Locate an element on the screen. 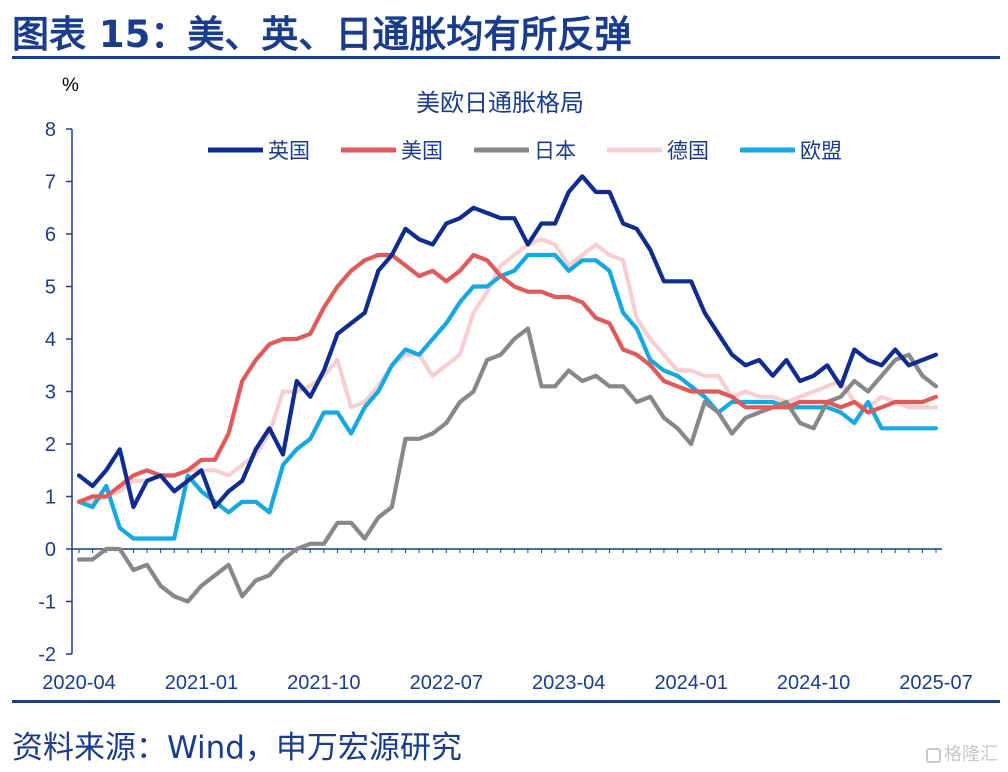 The width and height of the screenshot is (1008, 772). watermark-text: 格隆汇 is located at coordinates (971, 754).